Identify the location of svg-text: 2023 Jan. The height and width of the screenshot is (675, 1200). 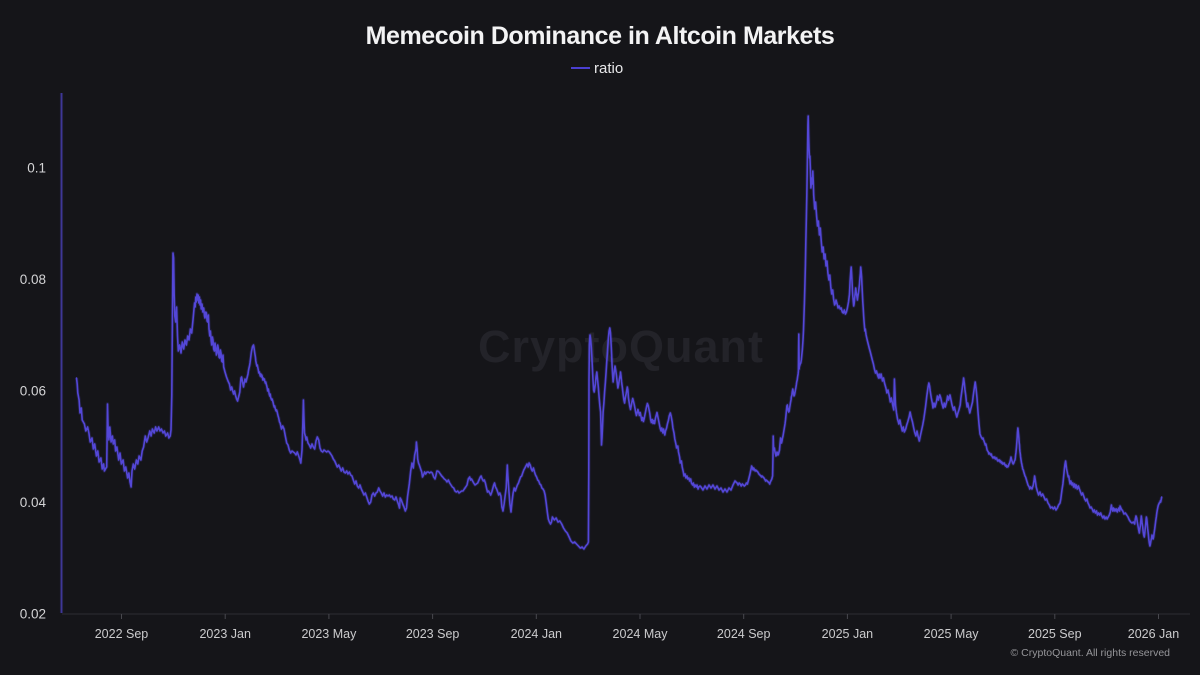
(224, 634).